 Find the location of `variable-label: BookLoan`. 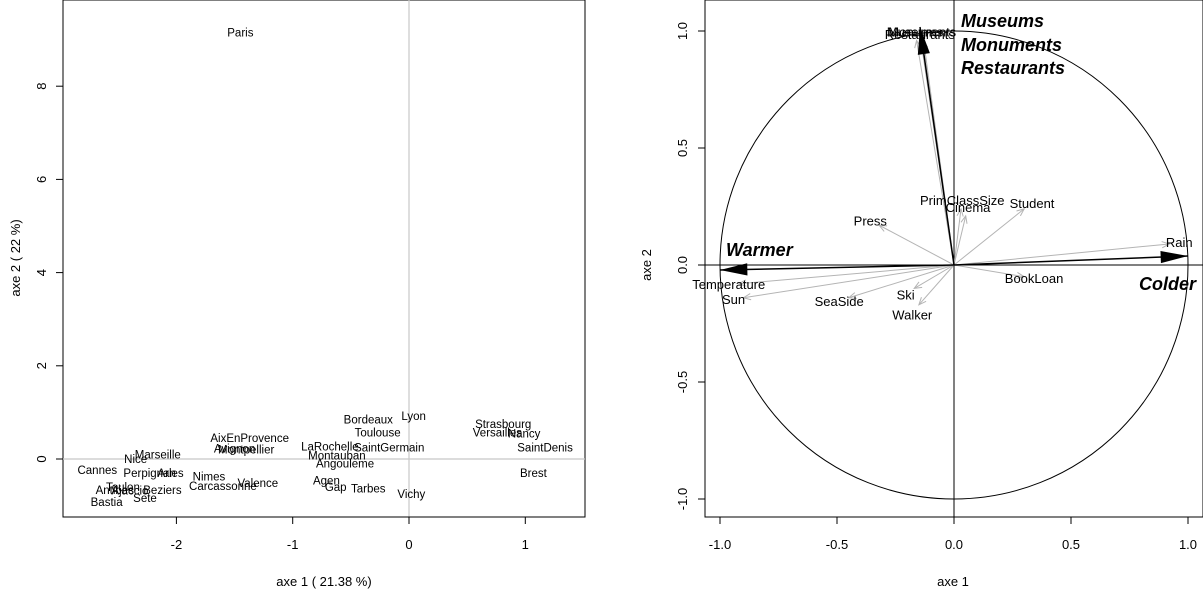

variable-label: BookLoan is located at coordinates (1034, 278).